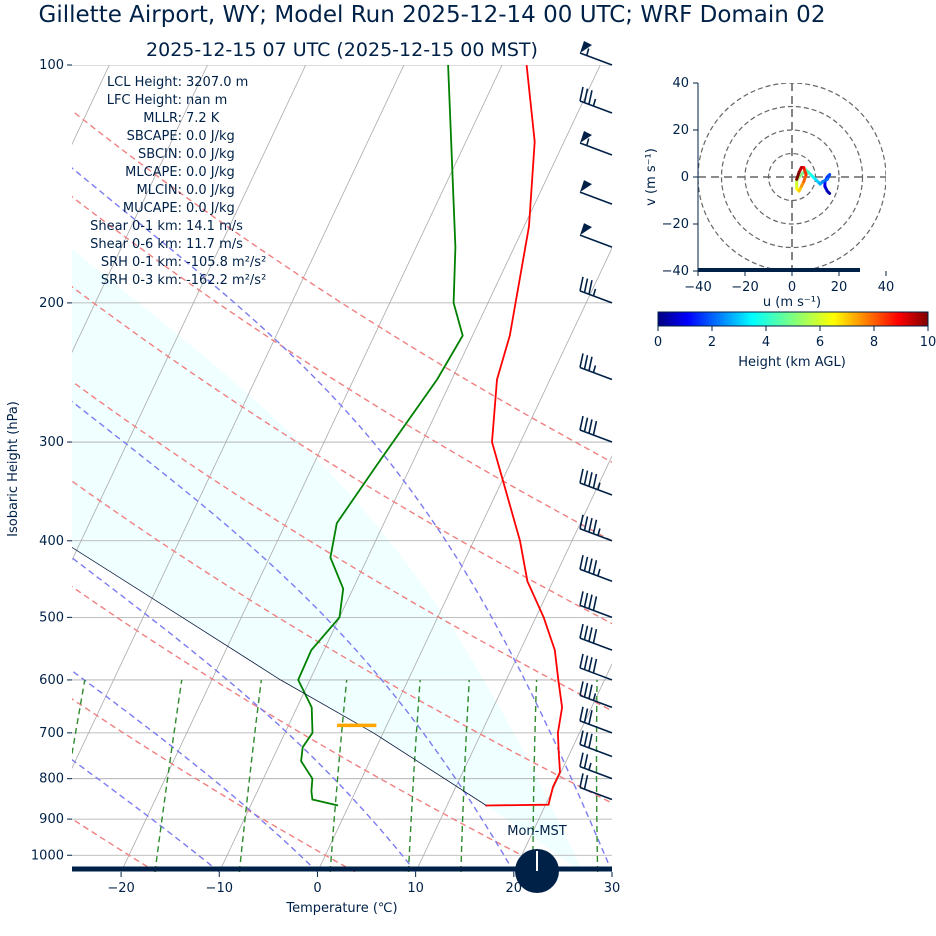 The height and width of the screenshot is (936, 936). What do you see at coordinates (766, 342) in the screenshot?
I see `colorbar-tick-label: 4` at bounding box center [766, 342].